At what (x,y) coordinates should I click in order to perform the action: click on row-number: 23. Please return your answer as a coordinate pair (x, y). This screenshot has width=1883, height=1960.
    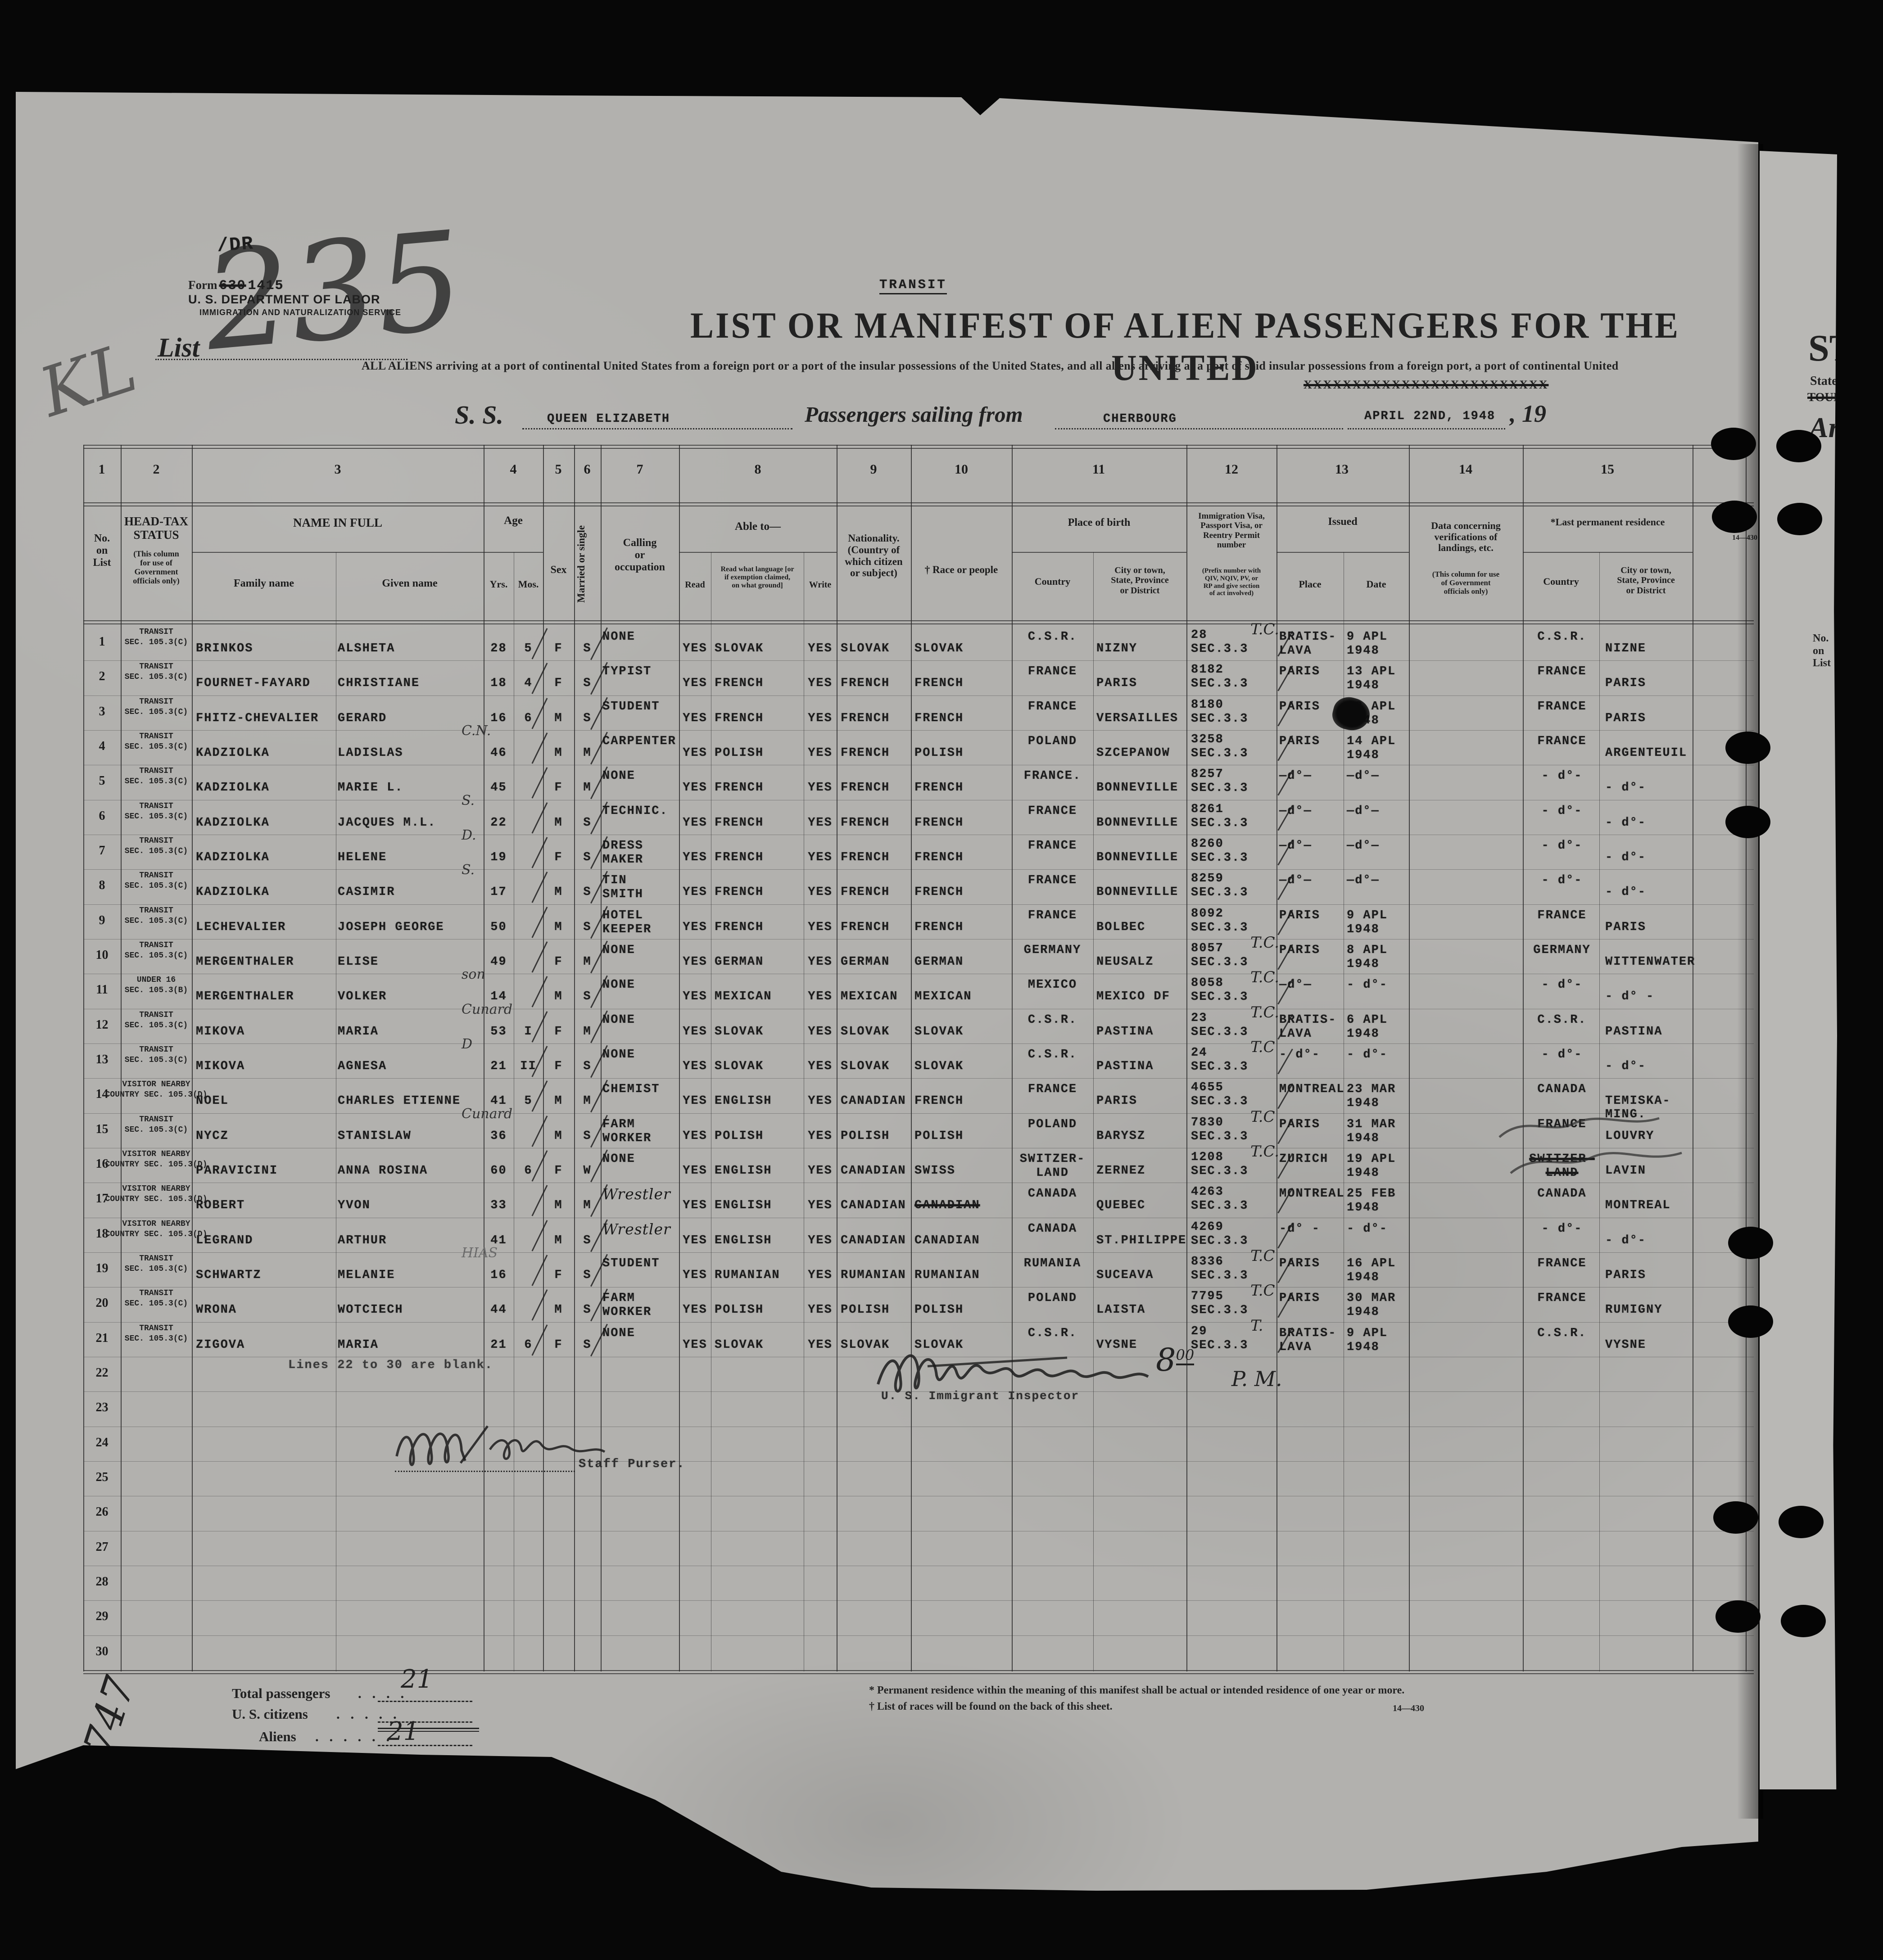
    Looking at the image, I should click on (102, 1407).